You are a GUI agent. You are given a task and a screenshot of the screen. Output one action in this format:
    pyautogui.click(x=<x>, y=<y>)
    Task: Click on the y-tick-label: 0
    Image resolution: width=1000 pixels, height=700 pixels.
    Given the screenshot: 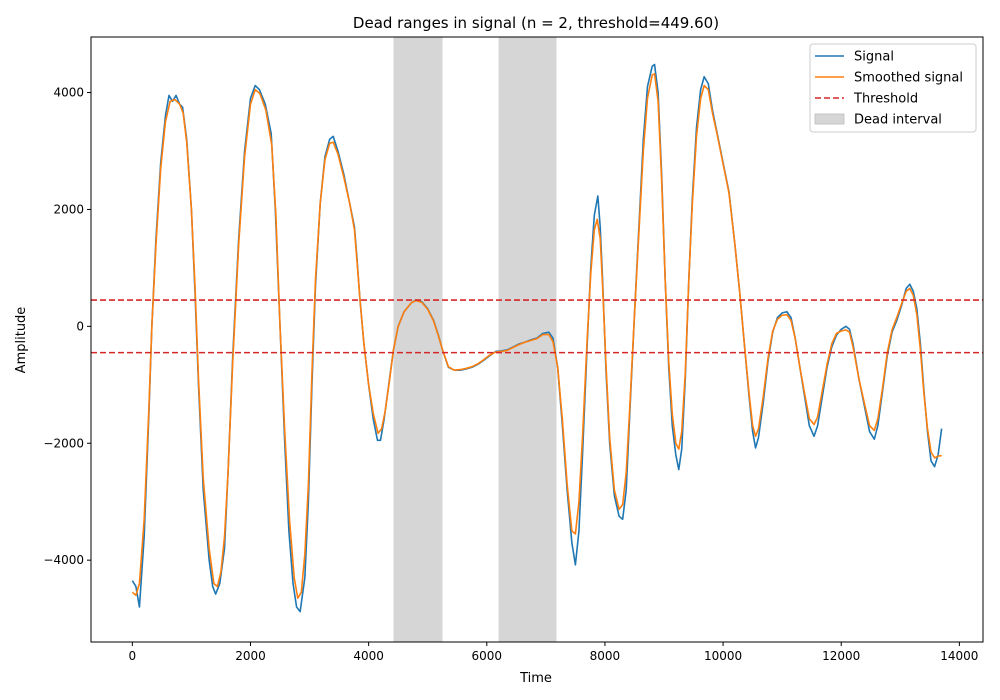 What is the action you would take?
    pyautogui.click(x=80, y=326)
    